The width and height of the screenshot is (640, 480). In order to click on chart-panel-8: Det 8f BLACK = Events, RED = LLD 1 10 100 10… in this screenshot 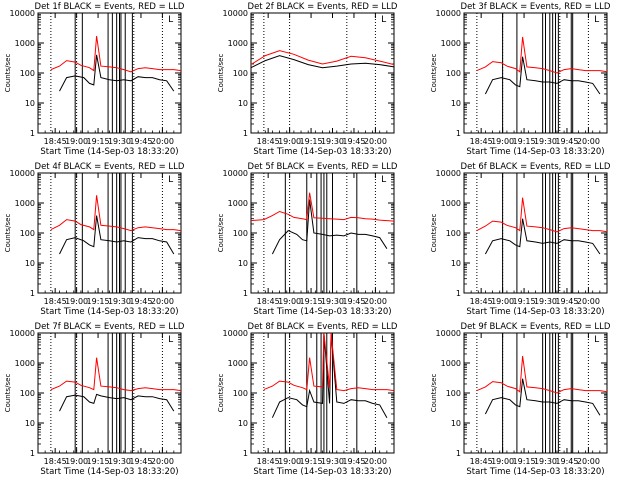, I will do `click(307, 399)`.